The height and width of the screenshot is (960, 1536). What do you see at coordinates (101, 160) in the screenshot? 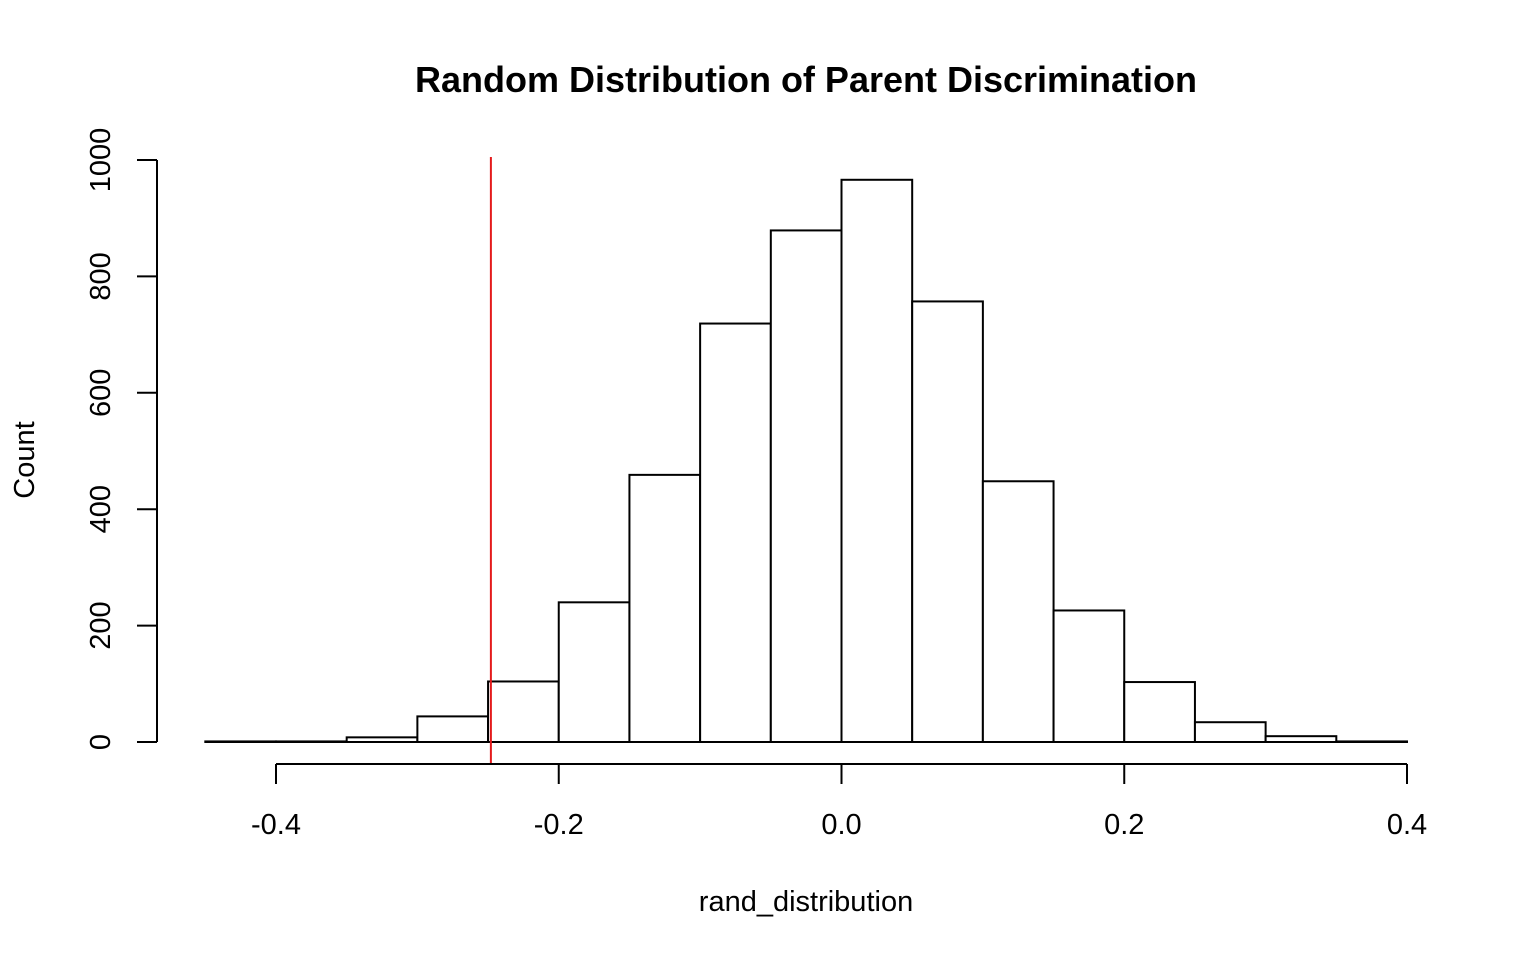
I see `y-tick-label: 1000` at bounding box center [101, 160].